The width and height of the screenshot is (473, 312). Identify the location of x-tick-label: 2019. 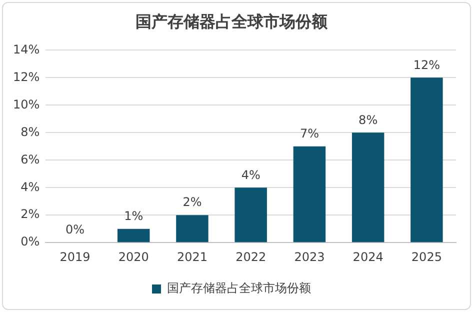
(75, 257).